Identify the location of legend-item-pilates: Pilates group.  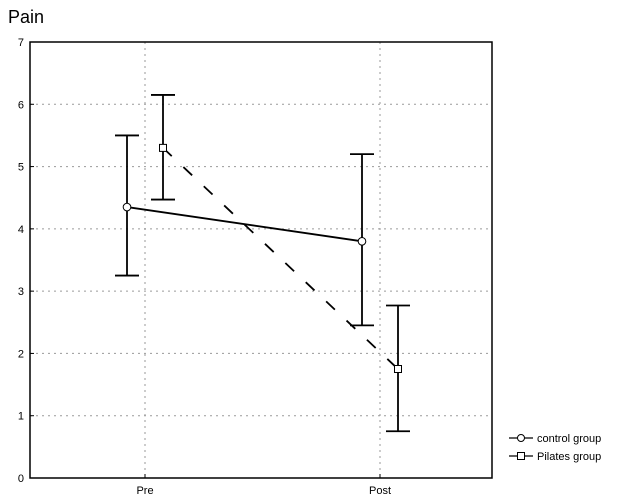
(555, 457).